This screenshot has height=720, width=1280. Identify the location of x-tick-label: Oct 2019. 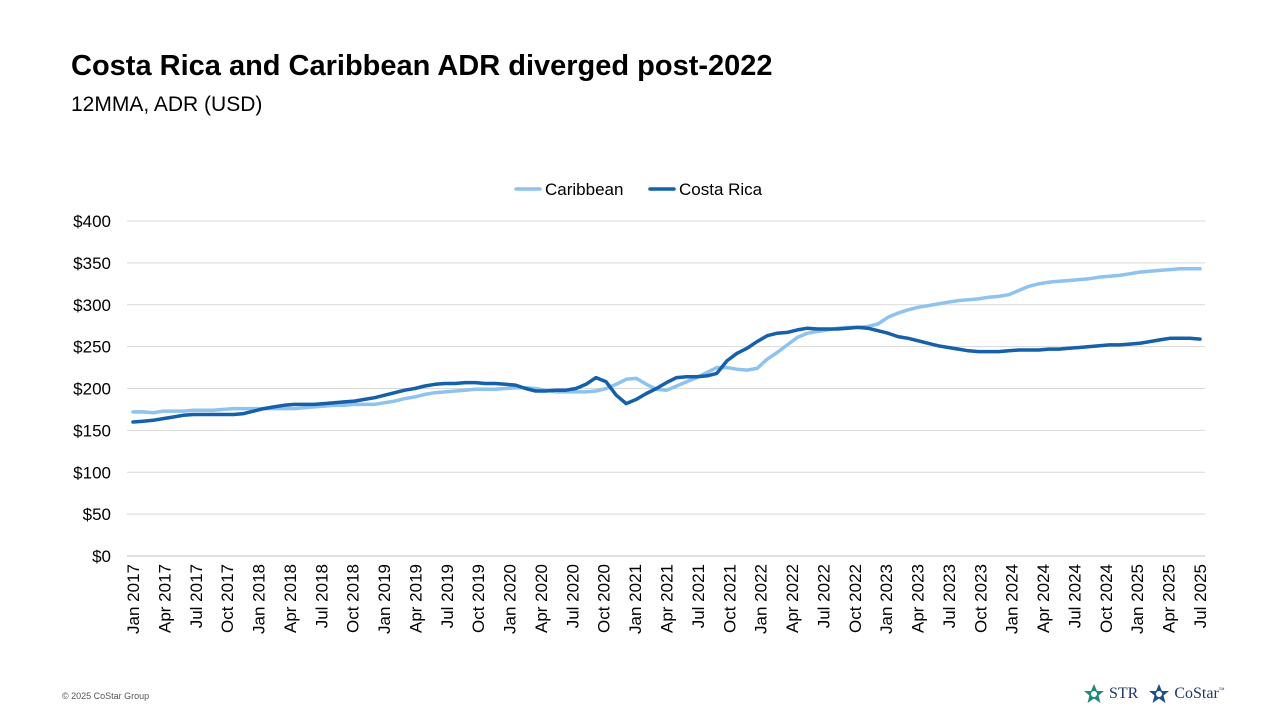
(478, 598).